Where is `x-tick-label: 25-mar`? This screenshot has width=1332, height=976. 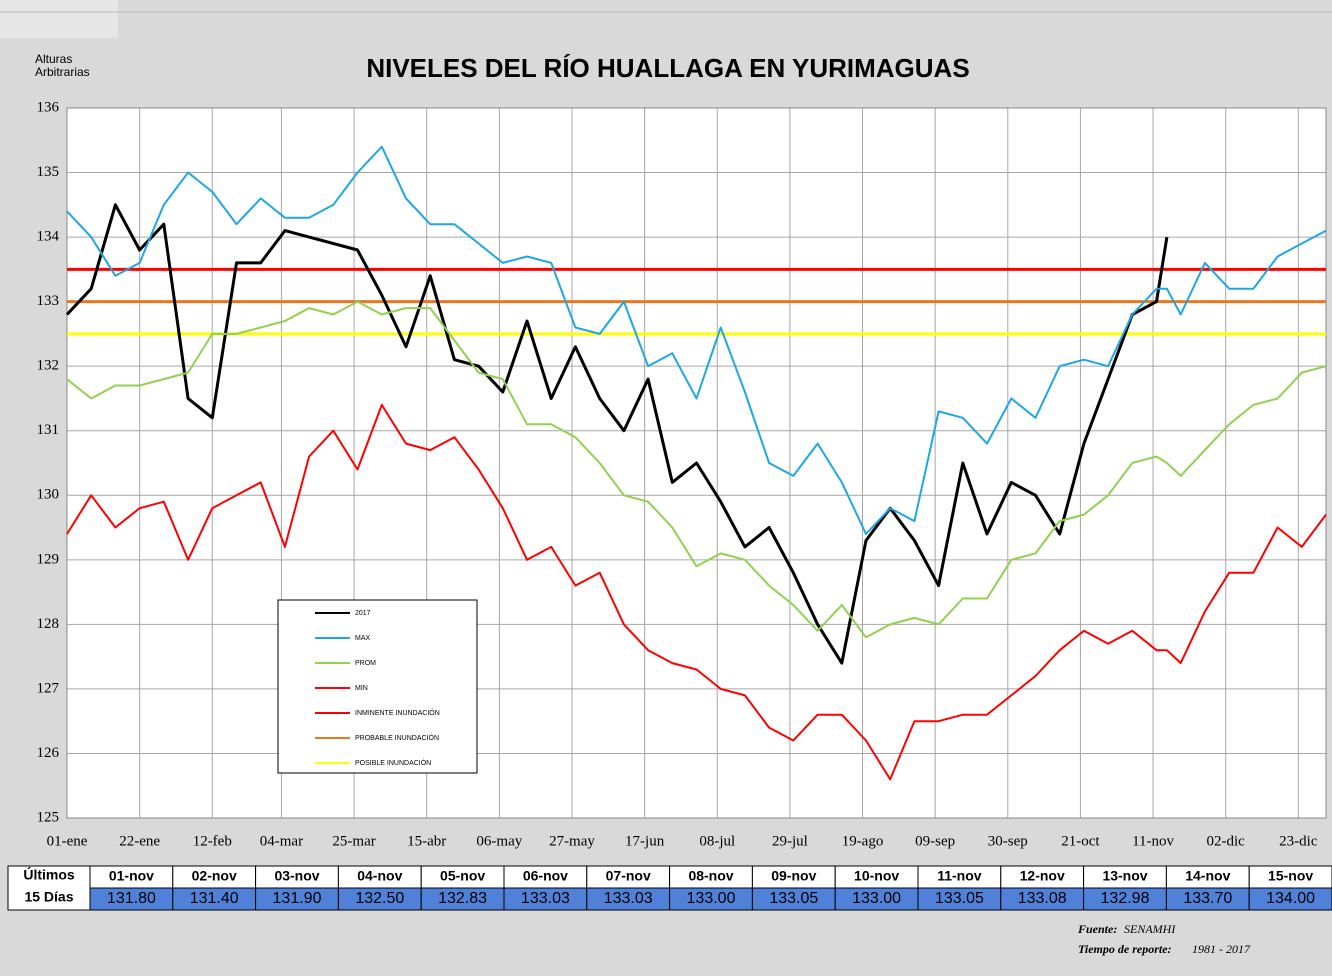 x-tick-label: 25-mar is located at coordinates (353, 841).